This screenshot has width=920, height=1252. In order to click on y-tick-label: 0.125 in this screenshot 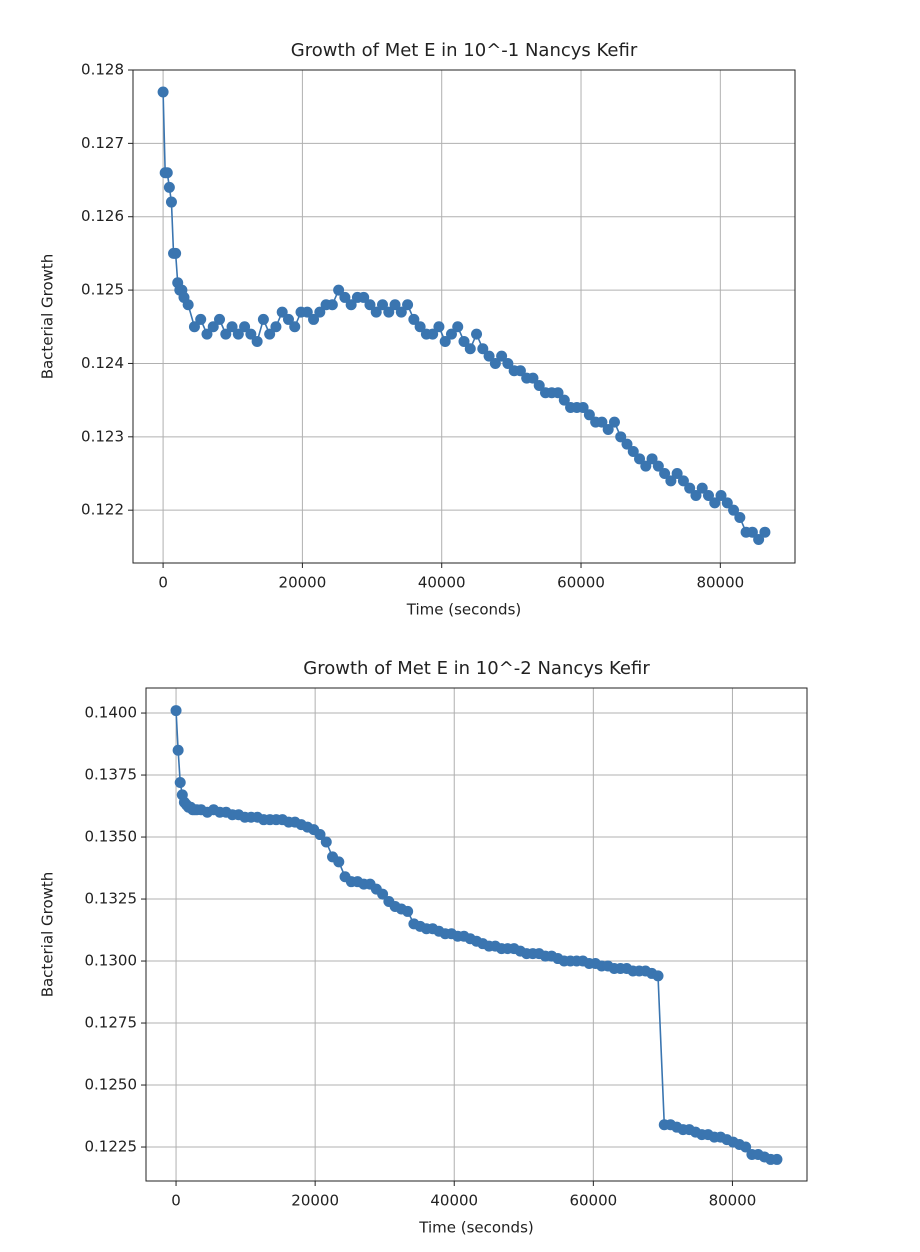, I will do `click(102, 290)`.